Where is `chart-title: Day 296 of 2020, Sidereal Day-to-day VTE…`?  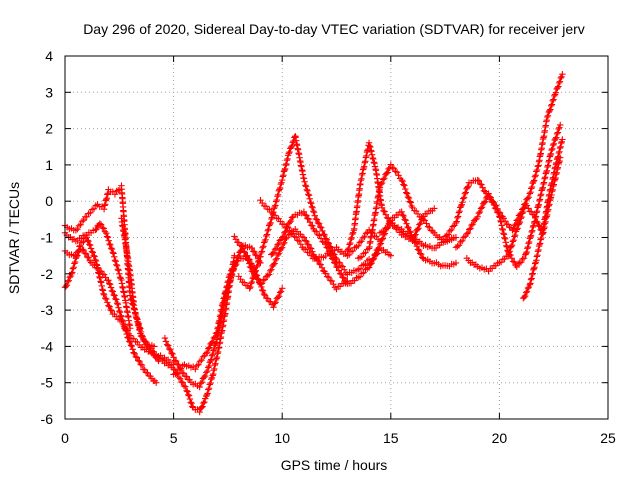 chart-title: Day 296 of 2020, Sidereal Day-to-day VTE… is located at coordinates (334, 29).